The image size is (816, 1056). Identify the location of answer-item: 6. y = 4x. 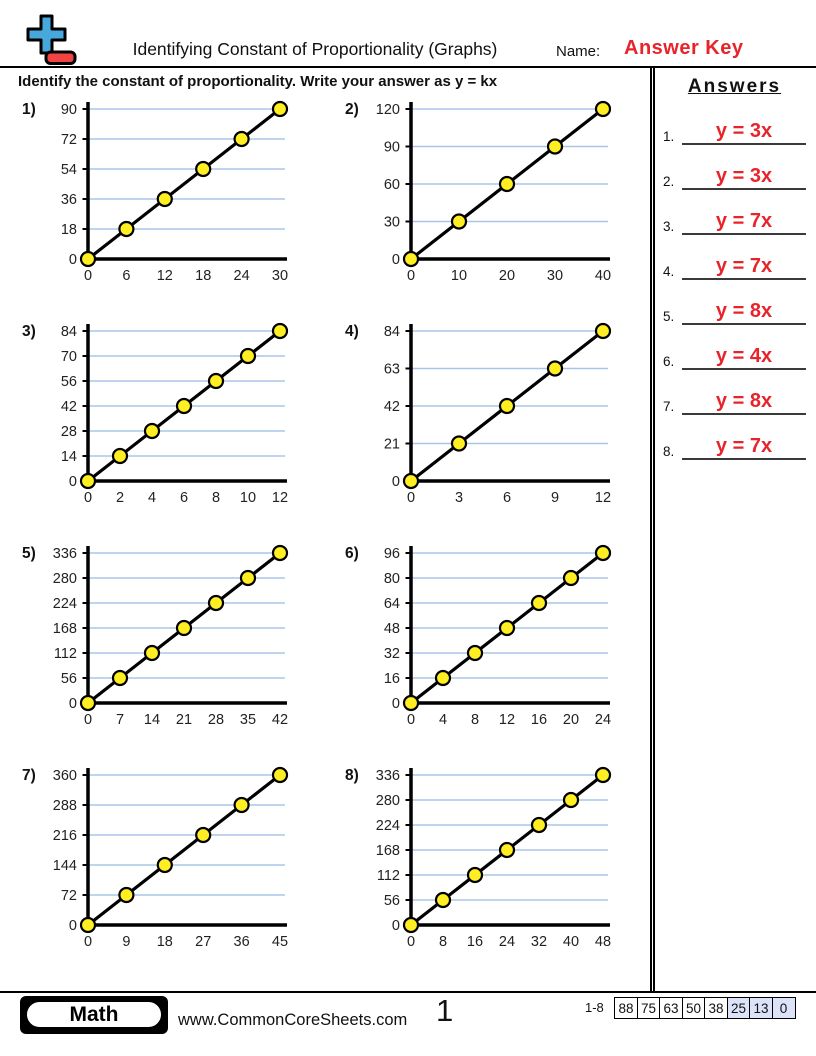
(734, 347).